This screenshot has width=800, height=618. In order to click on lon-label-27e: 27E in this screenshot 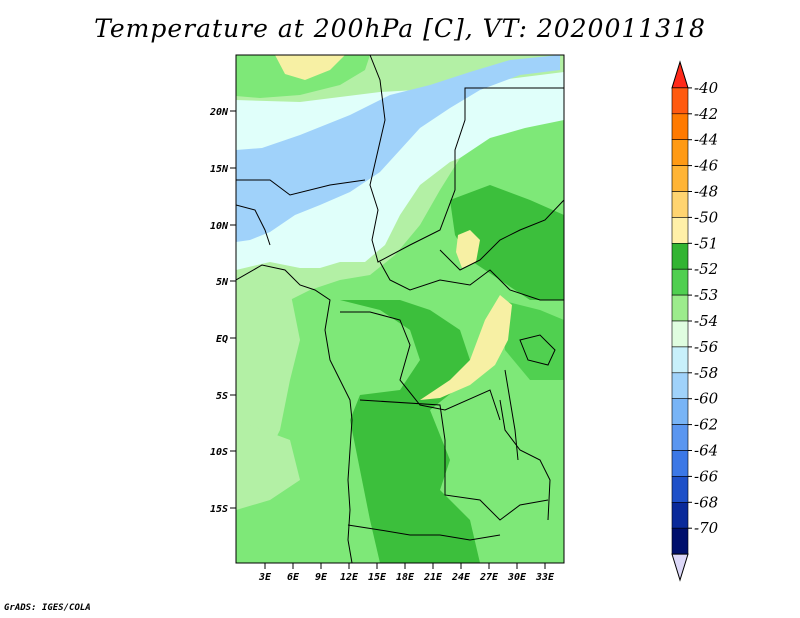, I will do `click(489, 577)`.